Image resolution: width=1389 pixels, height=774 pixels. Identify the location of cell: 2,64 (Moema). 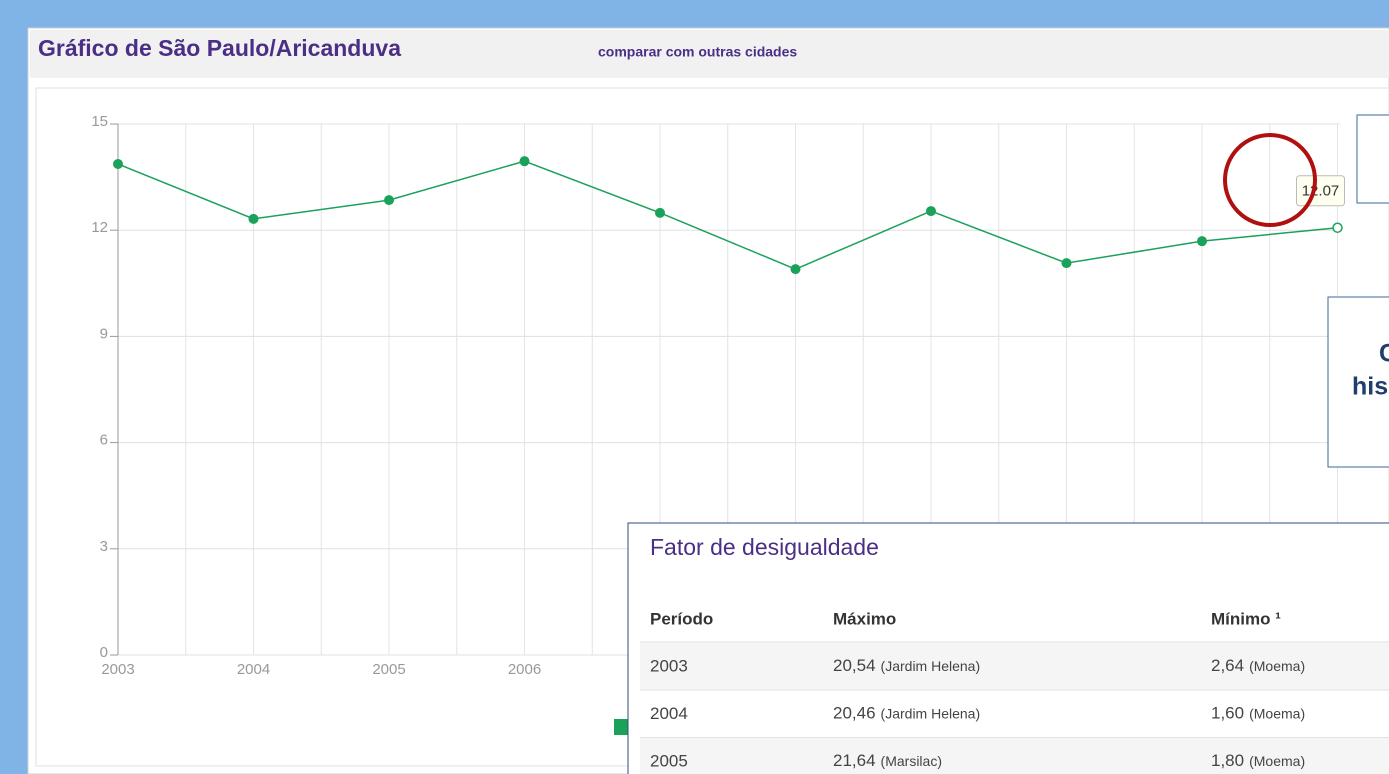
(1258, 665).